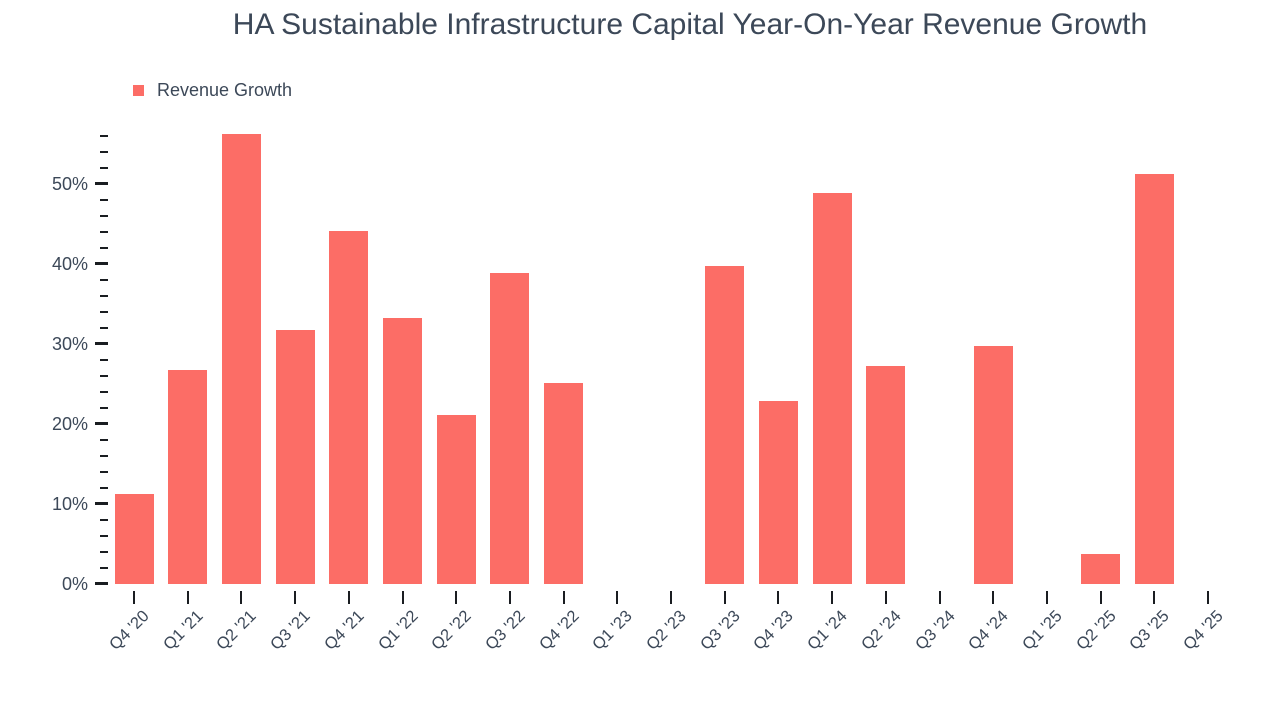  I want to click on x-axis-label: Q4 '22, so click(559, 630).